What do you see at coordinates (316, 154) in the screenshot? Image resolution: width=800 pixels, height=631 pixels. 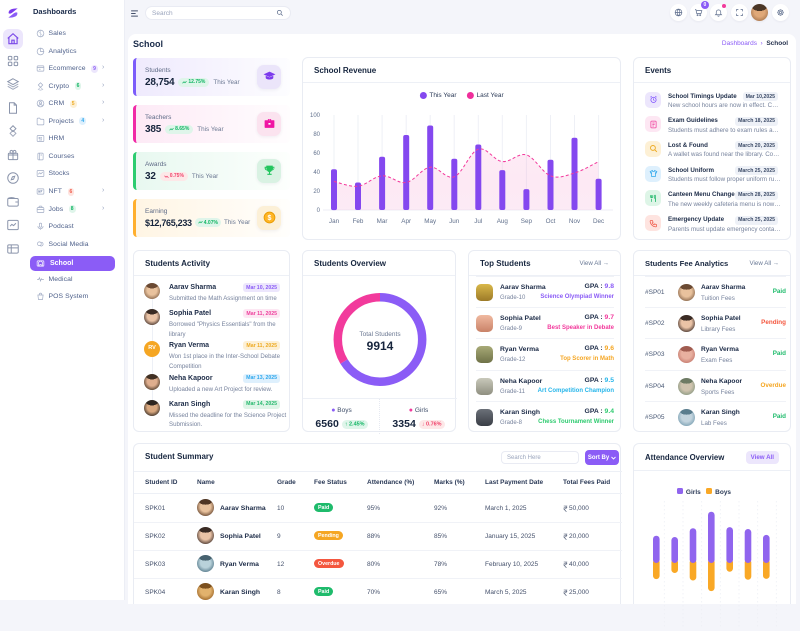 I see `svg-text: 60` at bounding box center [316, 154].